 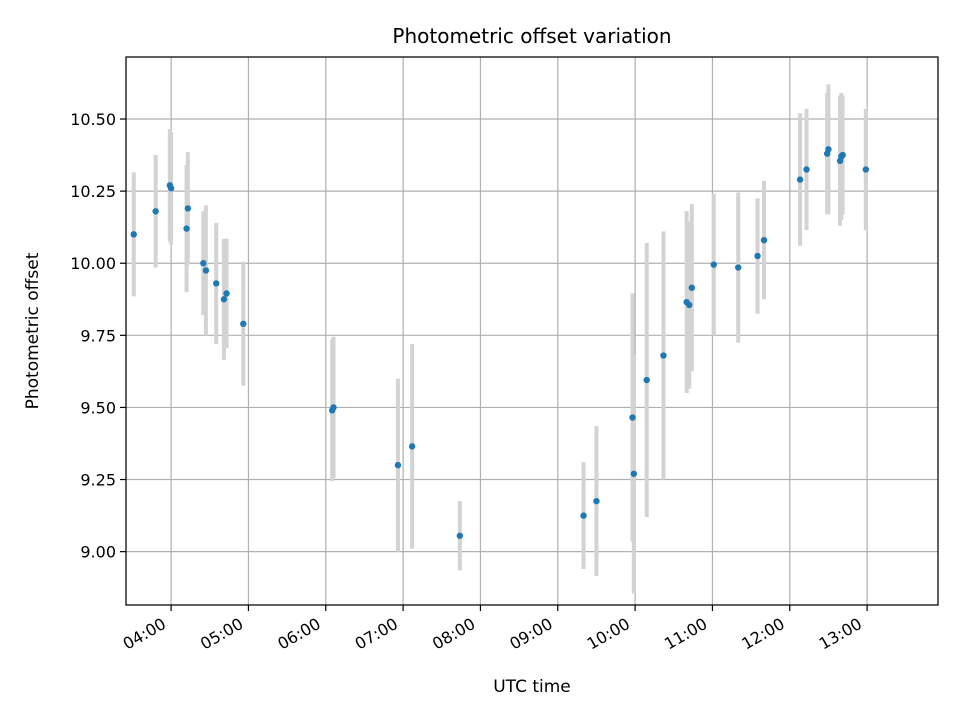 What do you see at coordinates (98, 480) in the screenshot?
I see `y-tick-label: 9.25` at bounding box center [98, 480].